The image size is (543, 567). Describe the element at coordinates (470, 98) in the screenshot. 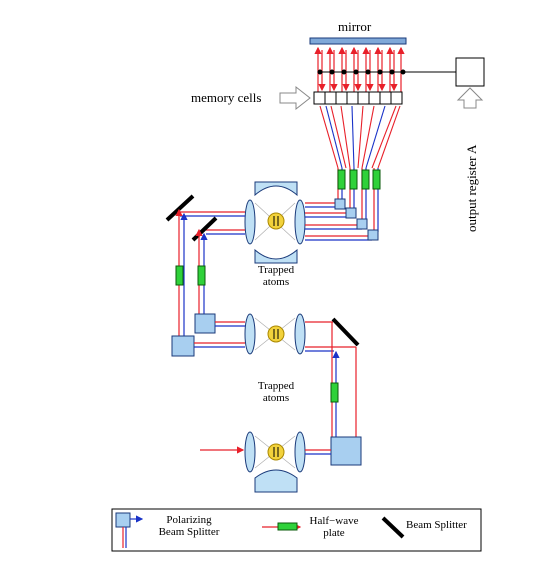

I see `output-register-arrow` at that location.